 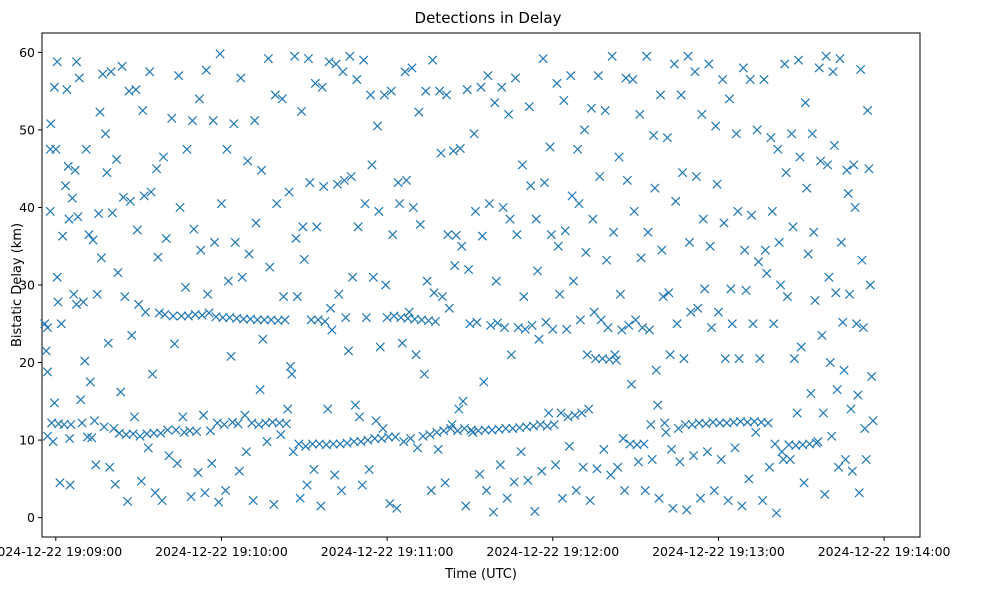 What do you see at coordinates (387, 551) in the screenshot?
I see `x-tick-label: 2024-12-22 19:11:00` at bounding box center [387, 551].